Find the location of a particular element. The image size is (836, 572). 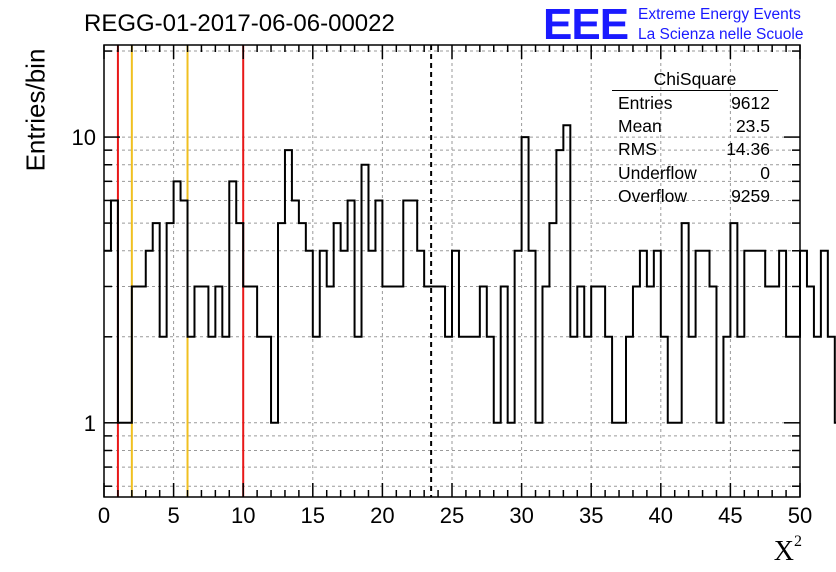

x-tick-label: 20 is located at coordinates (382, 515).